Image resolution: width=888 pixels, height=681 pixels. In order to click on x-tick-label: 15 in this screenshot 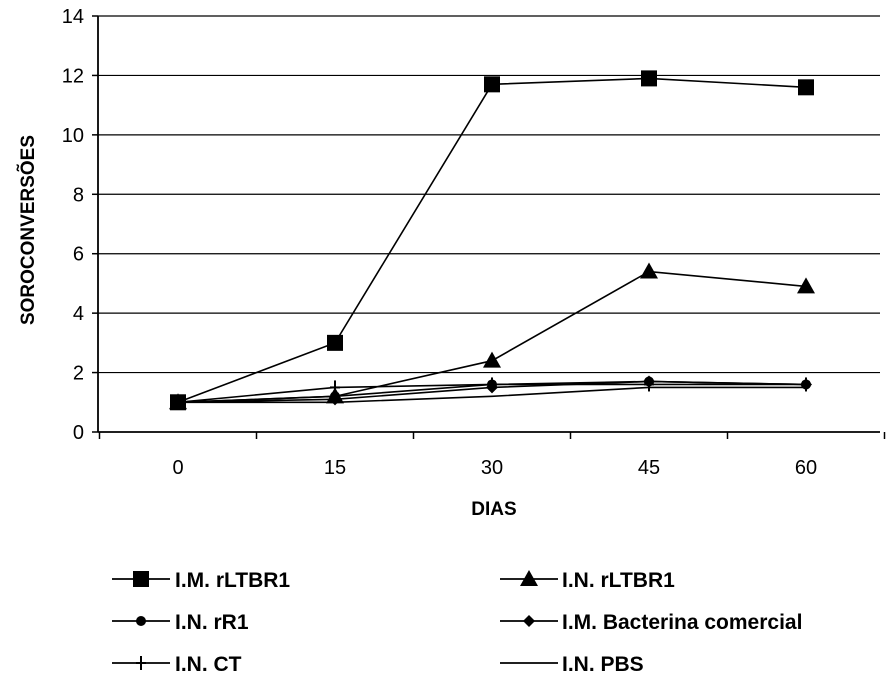, I will do `click(335, 468)`.